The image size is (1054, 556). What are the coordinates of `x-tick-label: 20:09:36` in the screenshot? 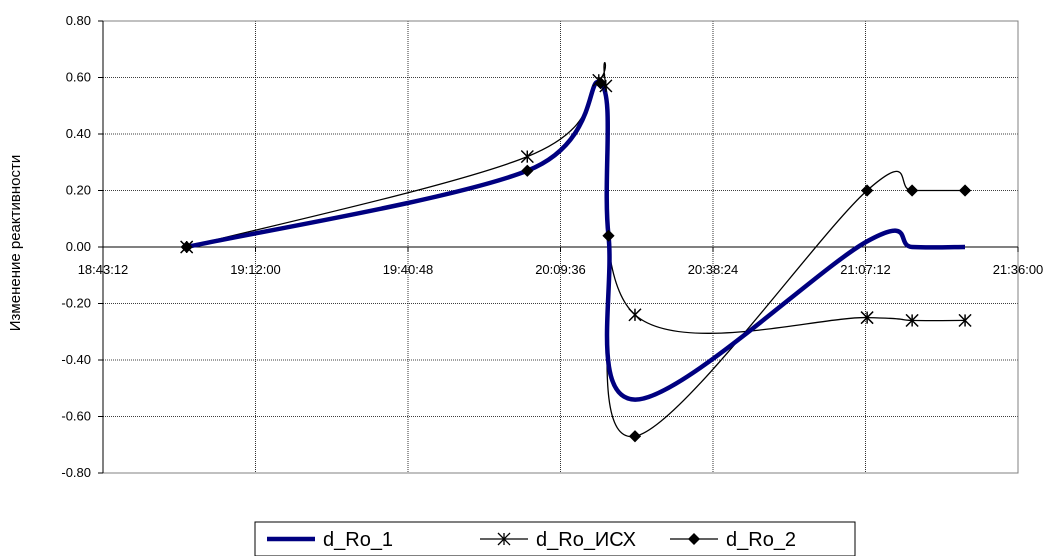 It's located at (560, 269).